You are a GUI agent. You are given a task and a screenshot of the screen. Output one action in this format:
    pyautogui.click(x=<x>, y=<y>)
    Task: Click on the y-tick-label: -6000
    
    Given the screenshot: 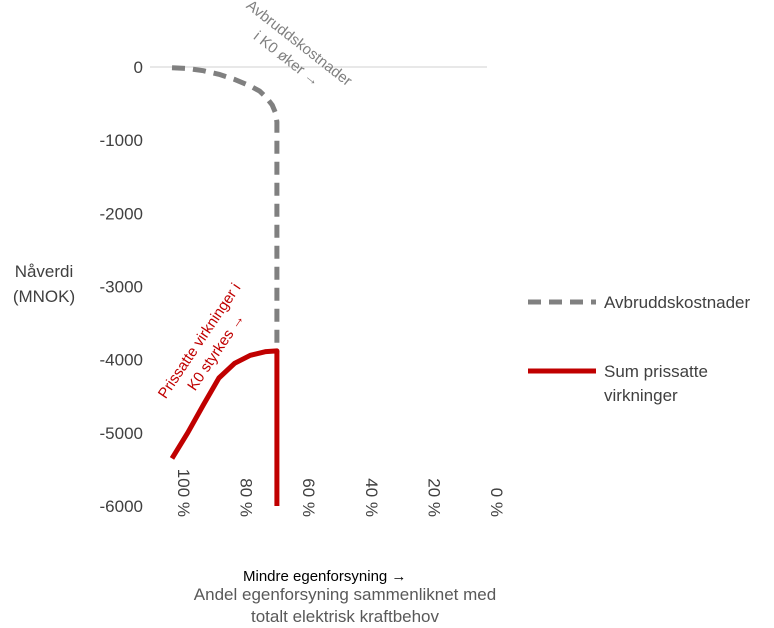 What is the action you would take?
    pyautogui.click(x=121, y=506)
    